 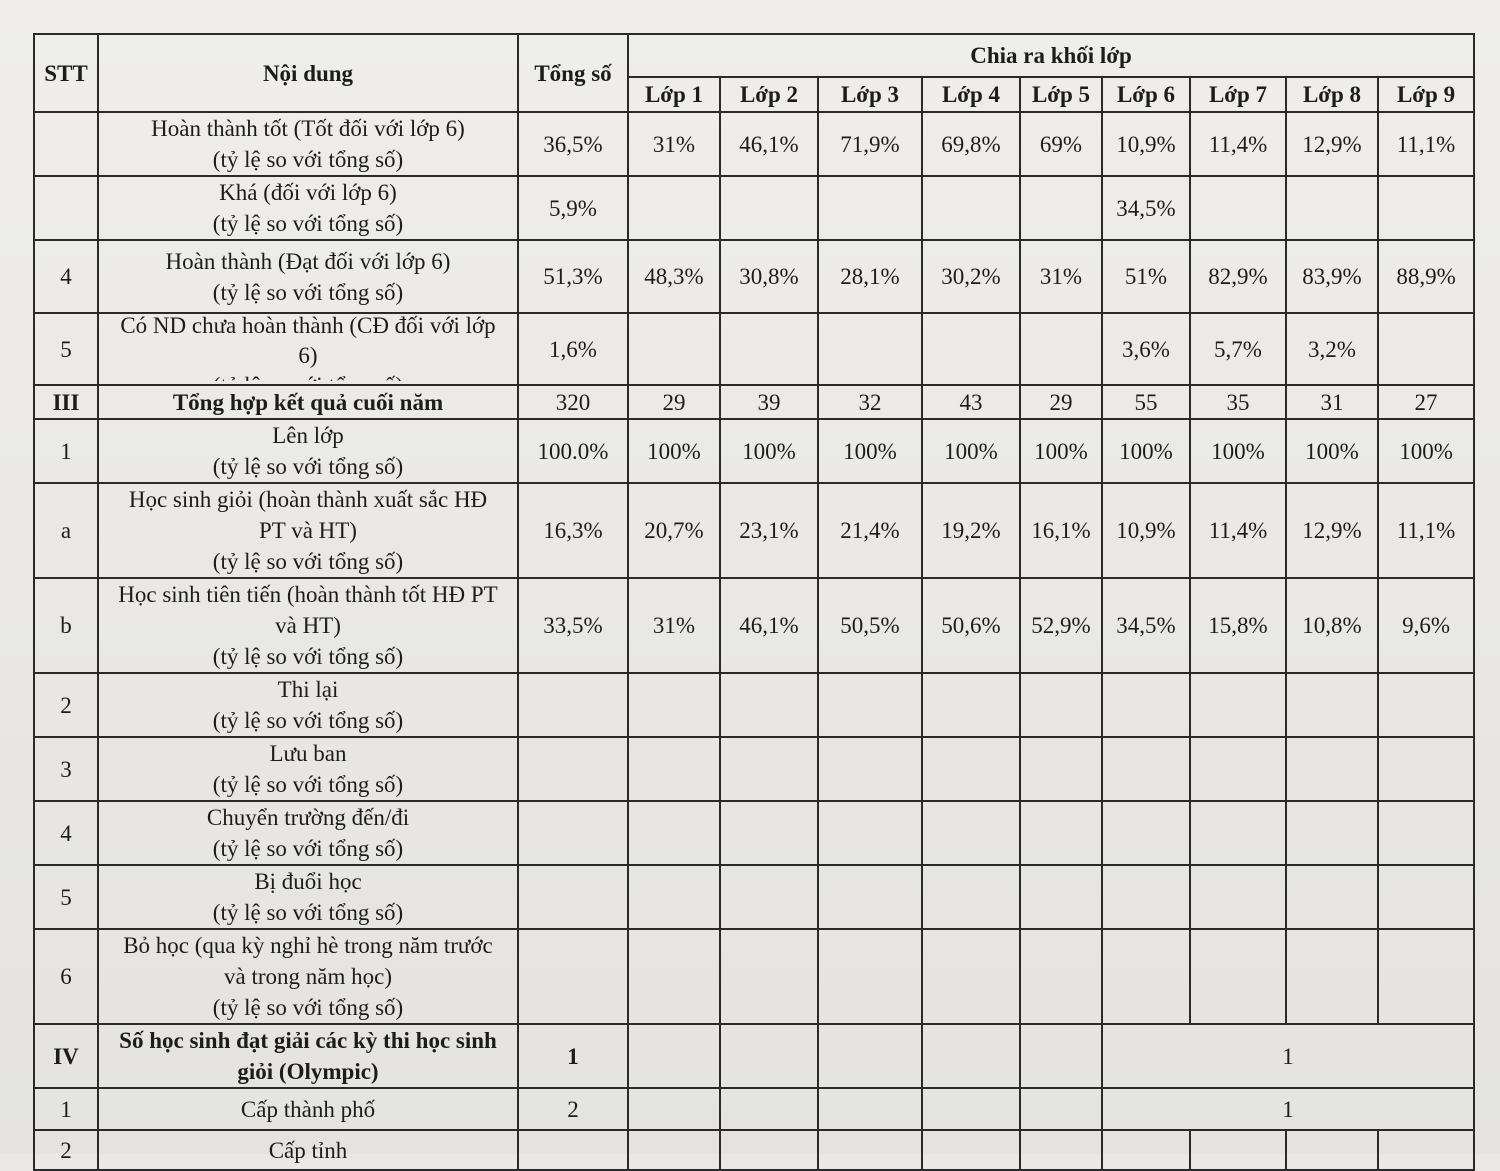 I want to click on header-grade-8: Lớp 8, so click(x=1332, y=94).